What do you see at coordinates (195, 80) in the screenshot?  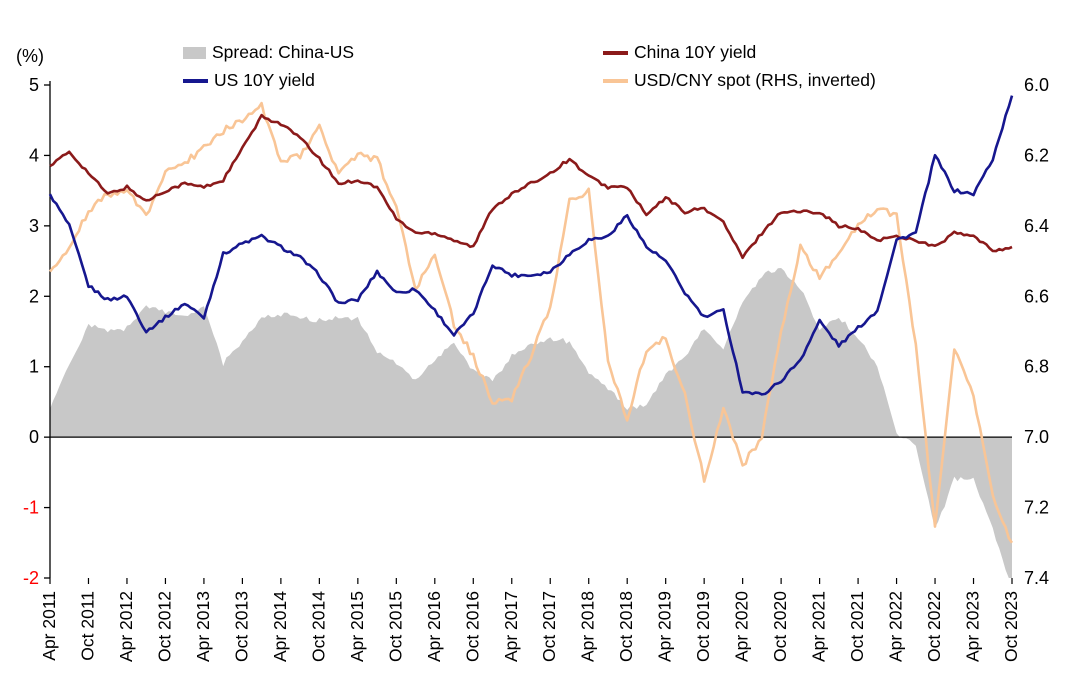 I see `legend-swatch-us-10y` at bounding box center [195, 80].